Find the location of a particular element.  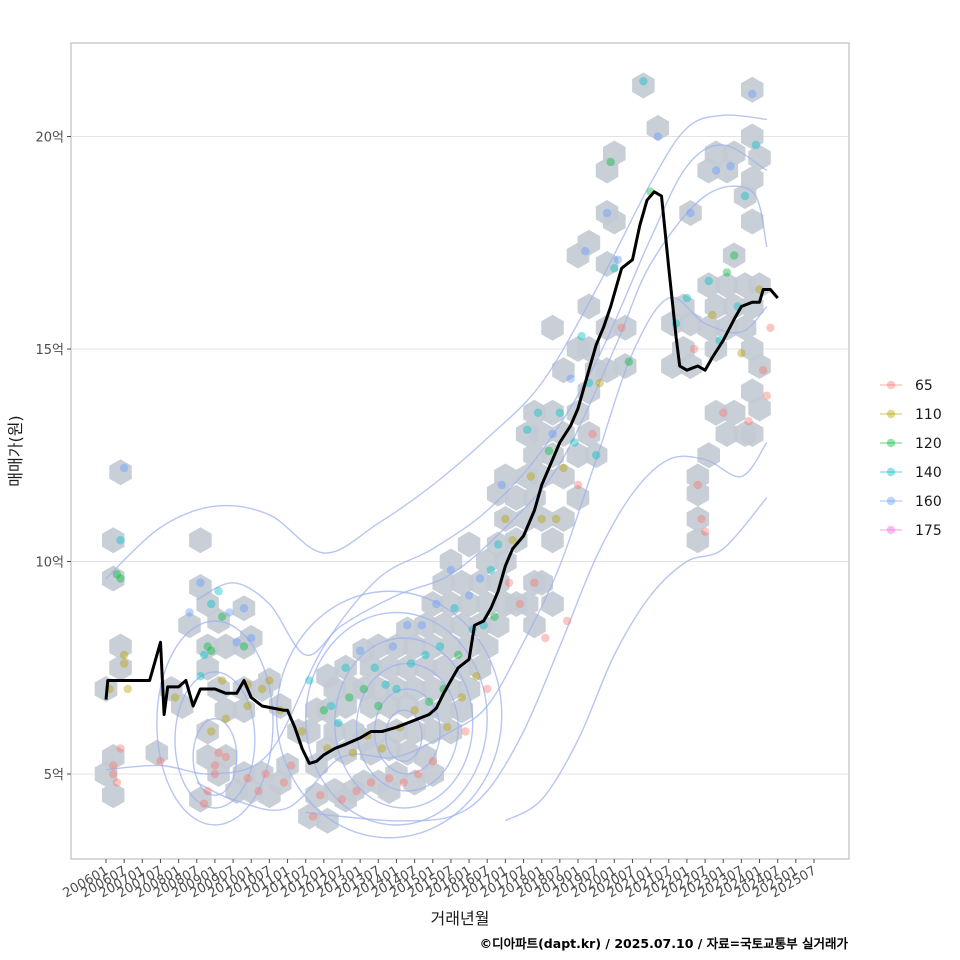

legend-label: 65 is located at coordinates (924, 386).